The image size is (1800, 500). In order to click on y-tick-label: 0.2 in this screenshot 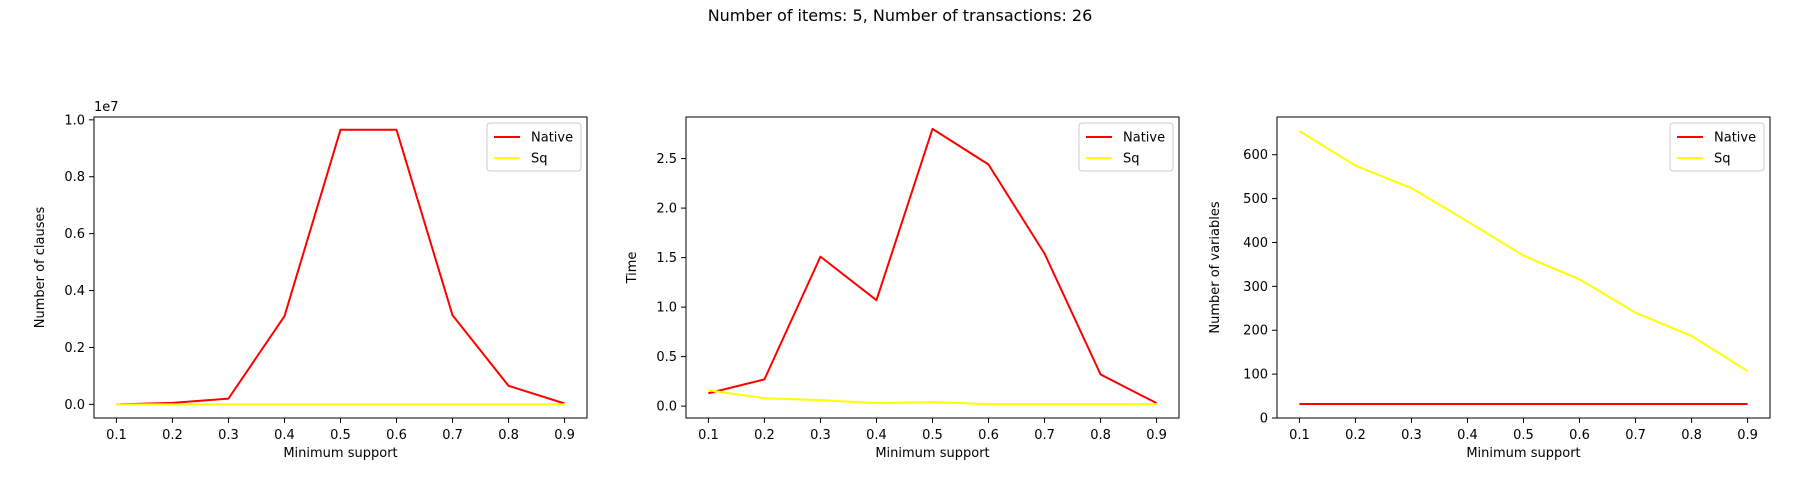, I will do `click(74, 348)`.